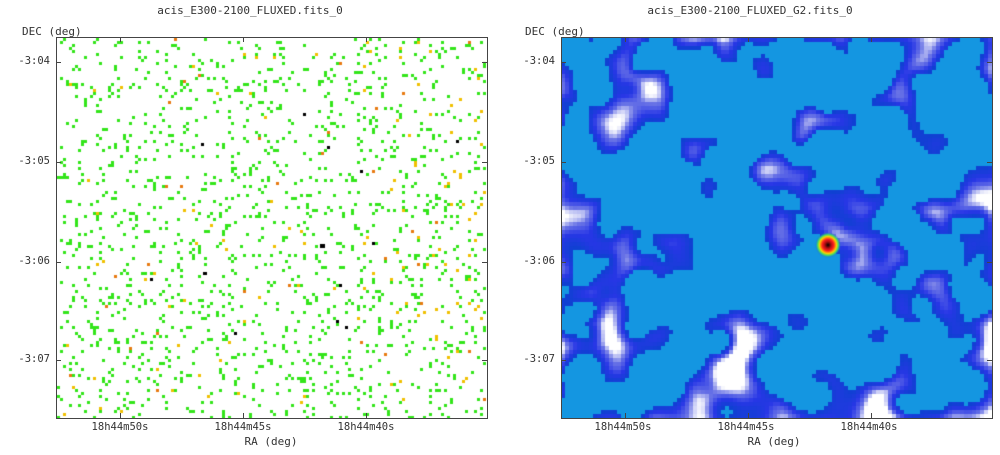 Image resolution: width=1000 pixels, height=455 pixels. I want to click on left-y-tick-label: -3:06, so click(34, 261).